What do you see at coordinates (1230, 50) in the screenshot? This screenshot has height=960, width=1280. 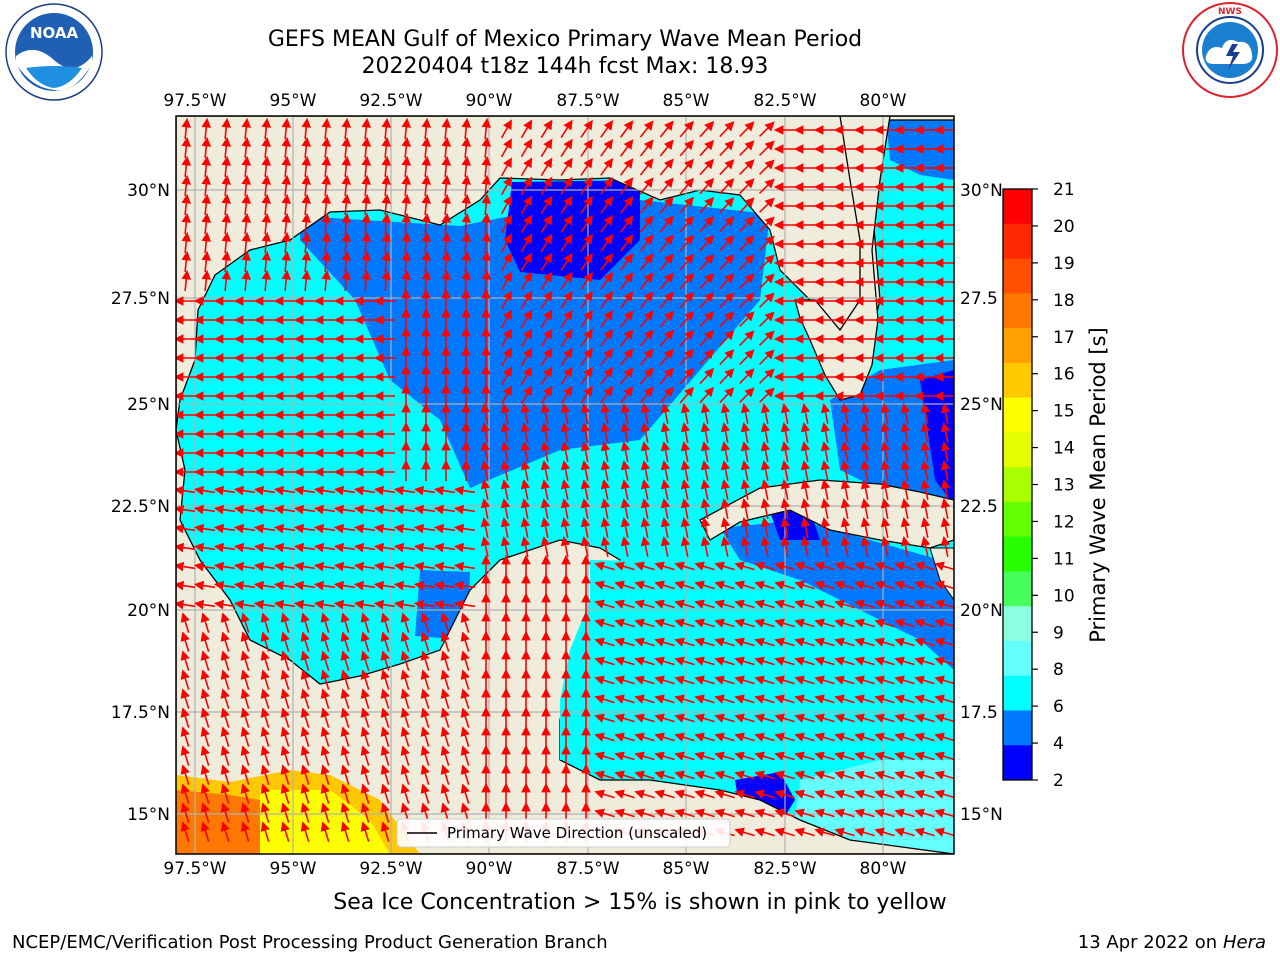 I see `nws-logo: NWS` at bounding box center [1230, 50].